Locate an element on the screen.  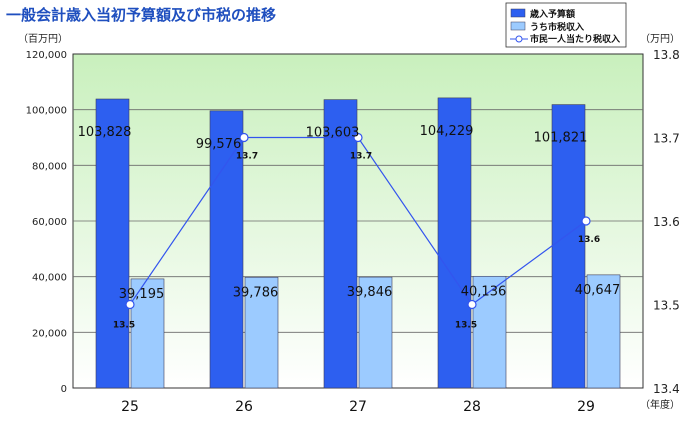
bar-value-label: 99,576 is located at coordinates (219, 144).